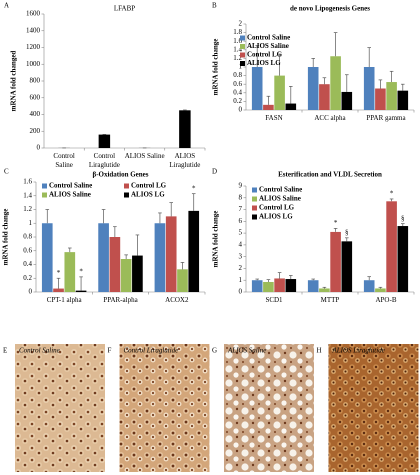  What do you see at coordinates (64, 300) in the screenshot?
I see `x-tick-label: CPT-1 alpha` at bounding box center [64, 300].